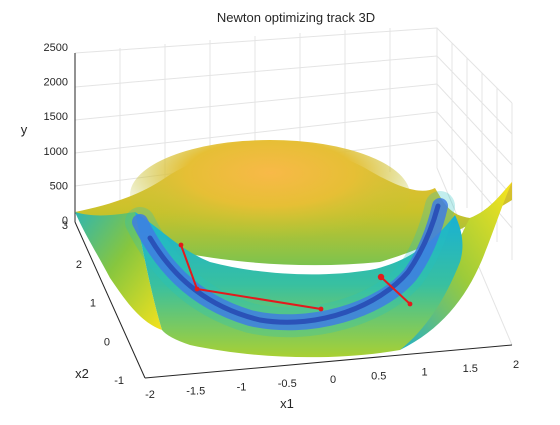 This screenshot has width=560, height=425. What do you see at coordinates (328, 361) in the screenshot?
I see `x1-axis-line` at bounding box center [328, 361].